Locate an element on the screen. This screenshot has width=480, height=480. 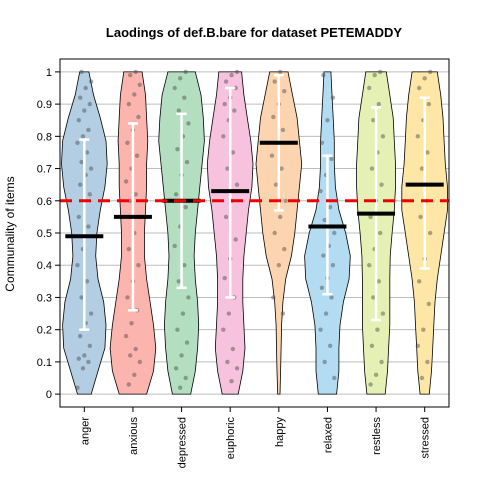
x-tick-label: euphoric is located at coordinates (231, 438).